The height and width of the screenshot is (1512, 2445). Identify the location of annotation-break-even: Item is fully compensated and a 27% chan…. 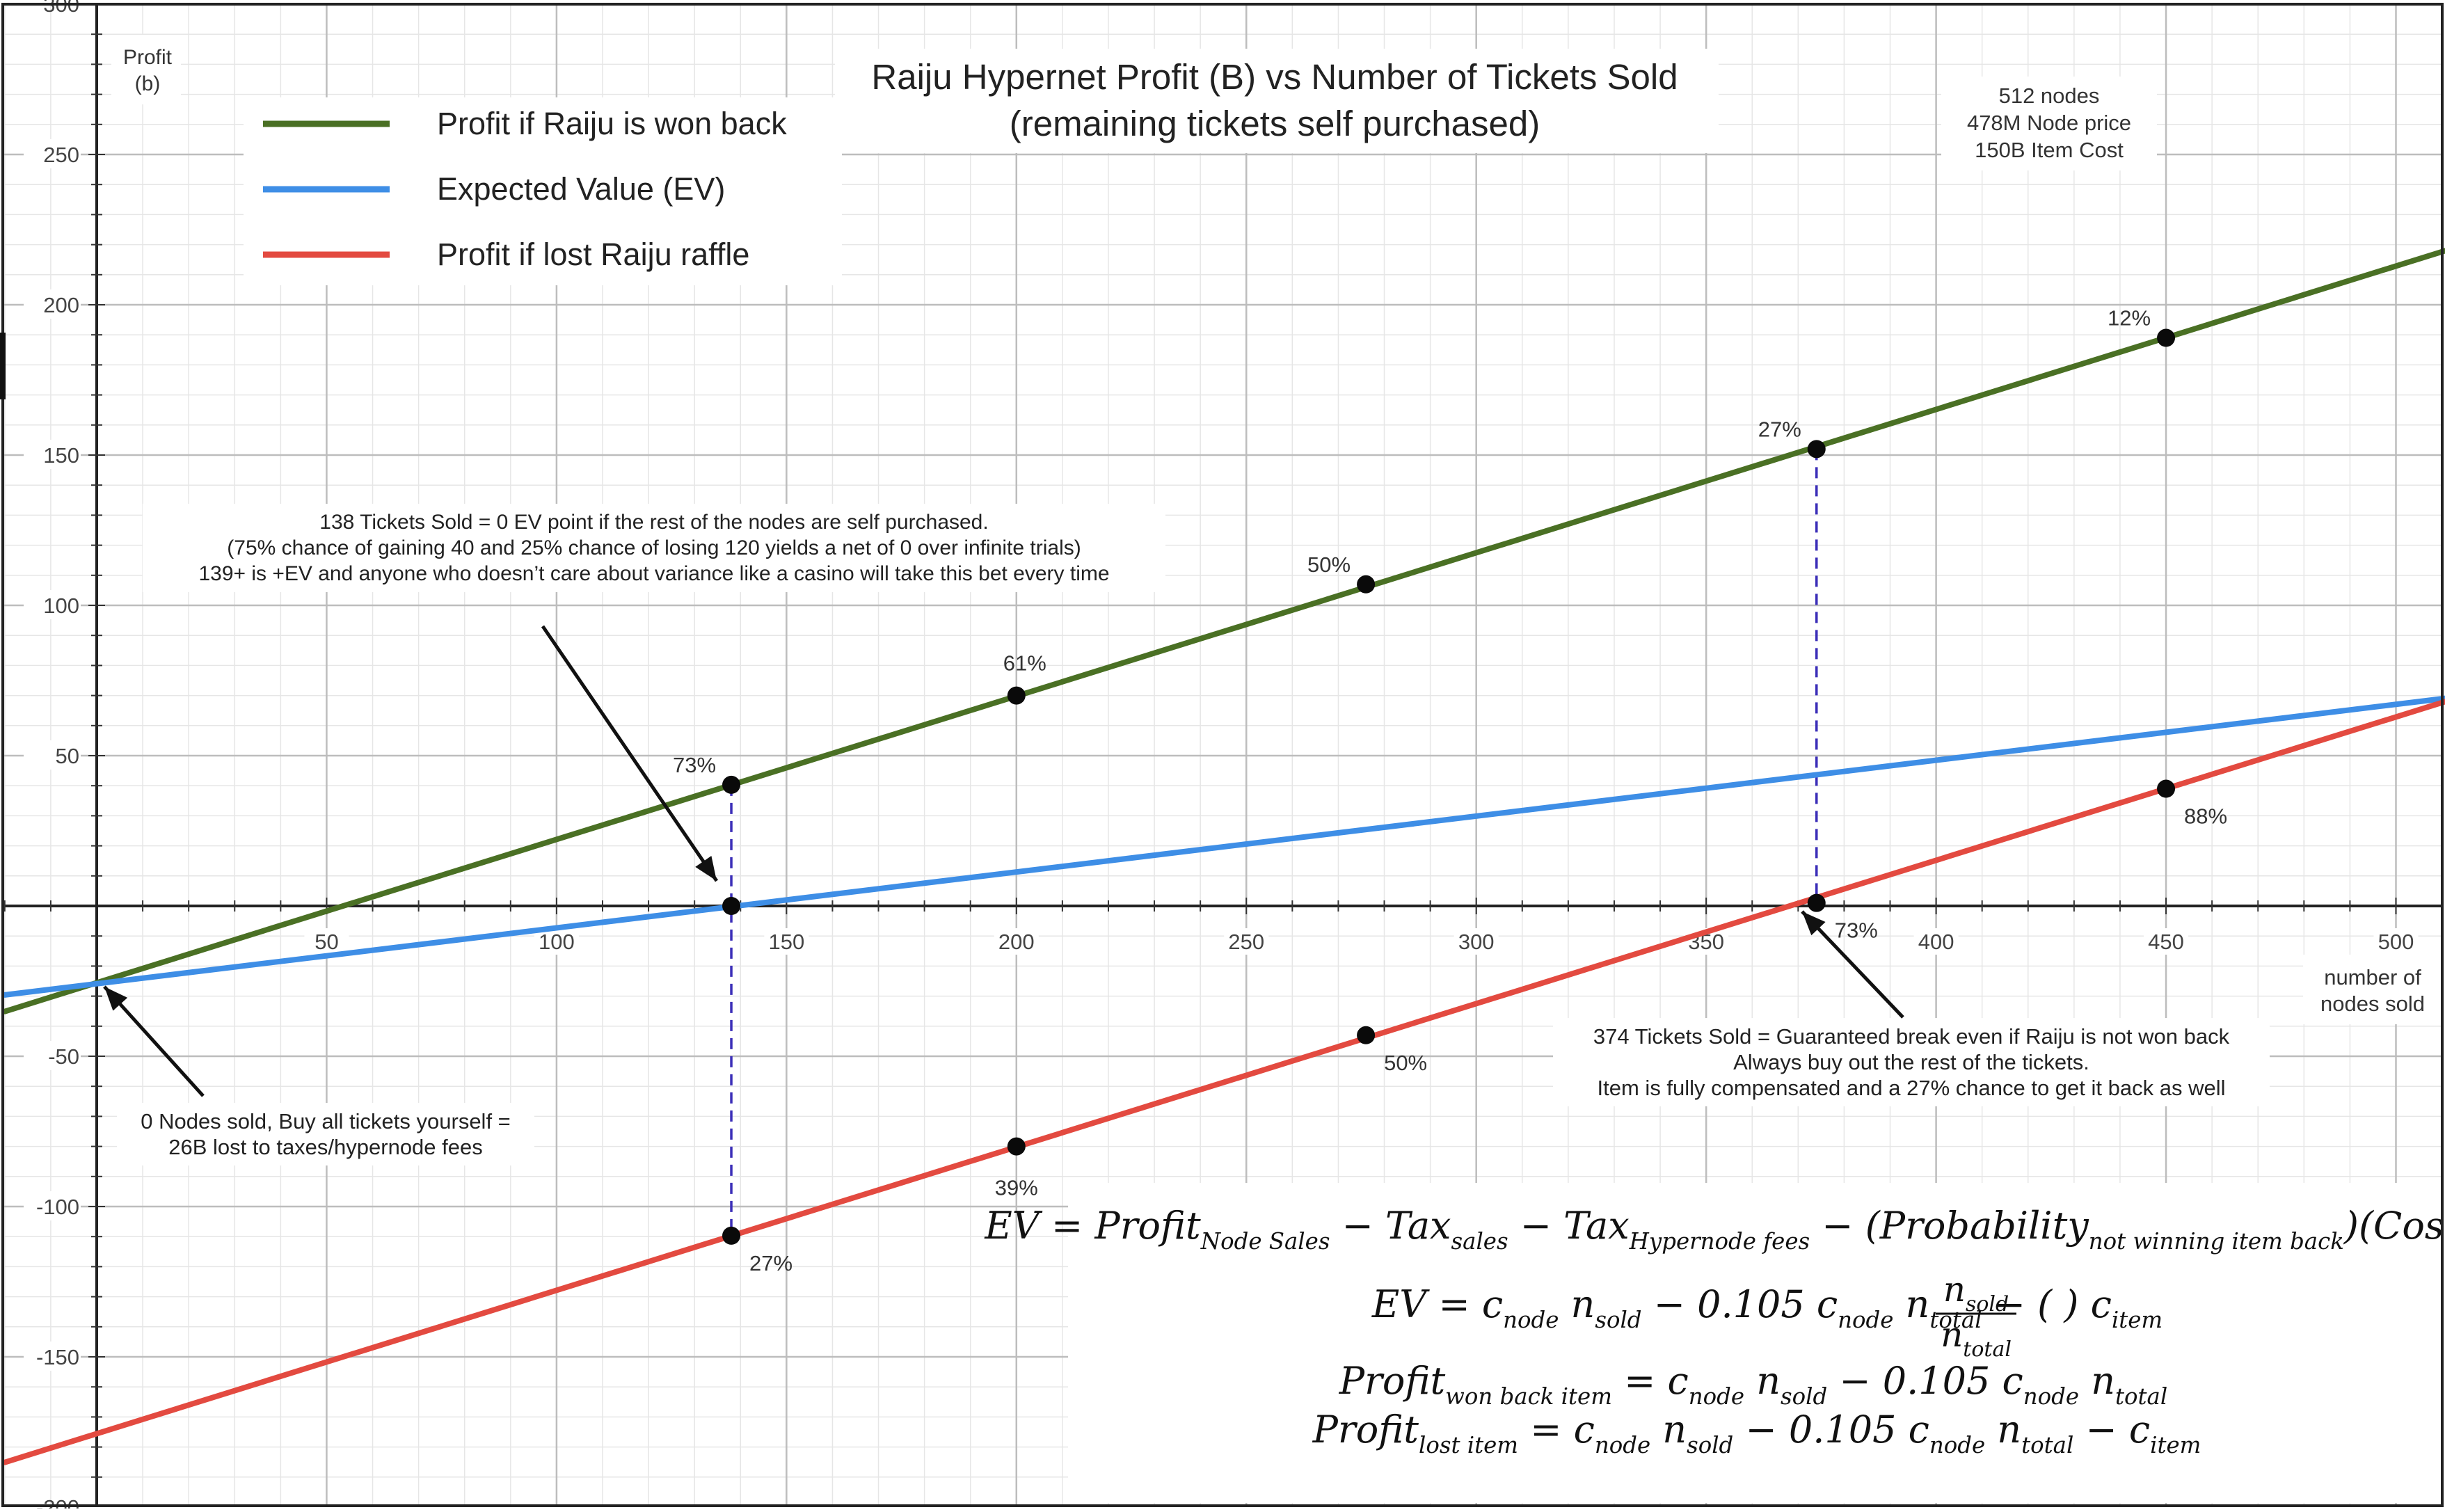
(1912, 1088).